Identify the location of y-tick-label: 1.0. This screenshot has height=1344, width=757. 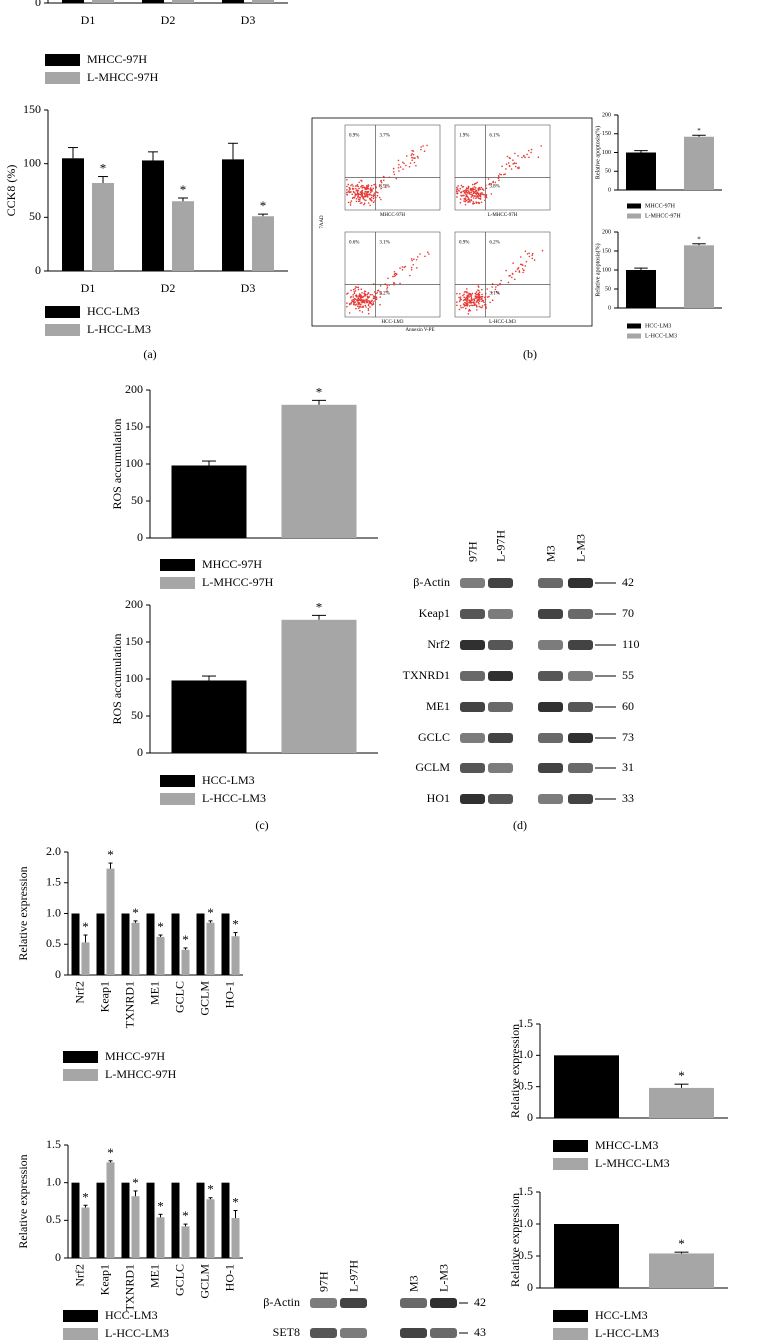
(525, 1223).